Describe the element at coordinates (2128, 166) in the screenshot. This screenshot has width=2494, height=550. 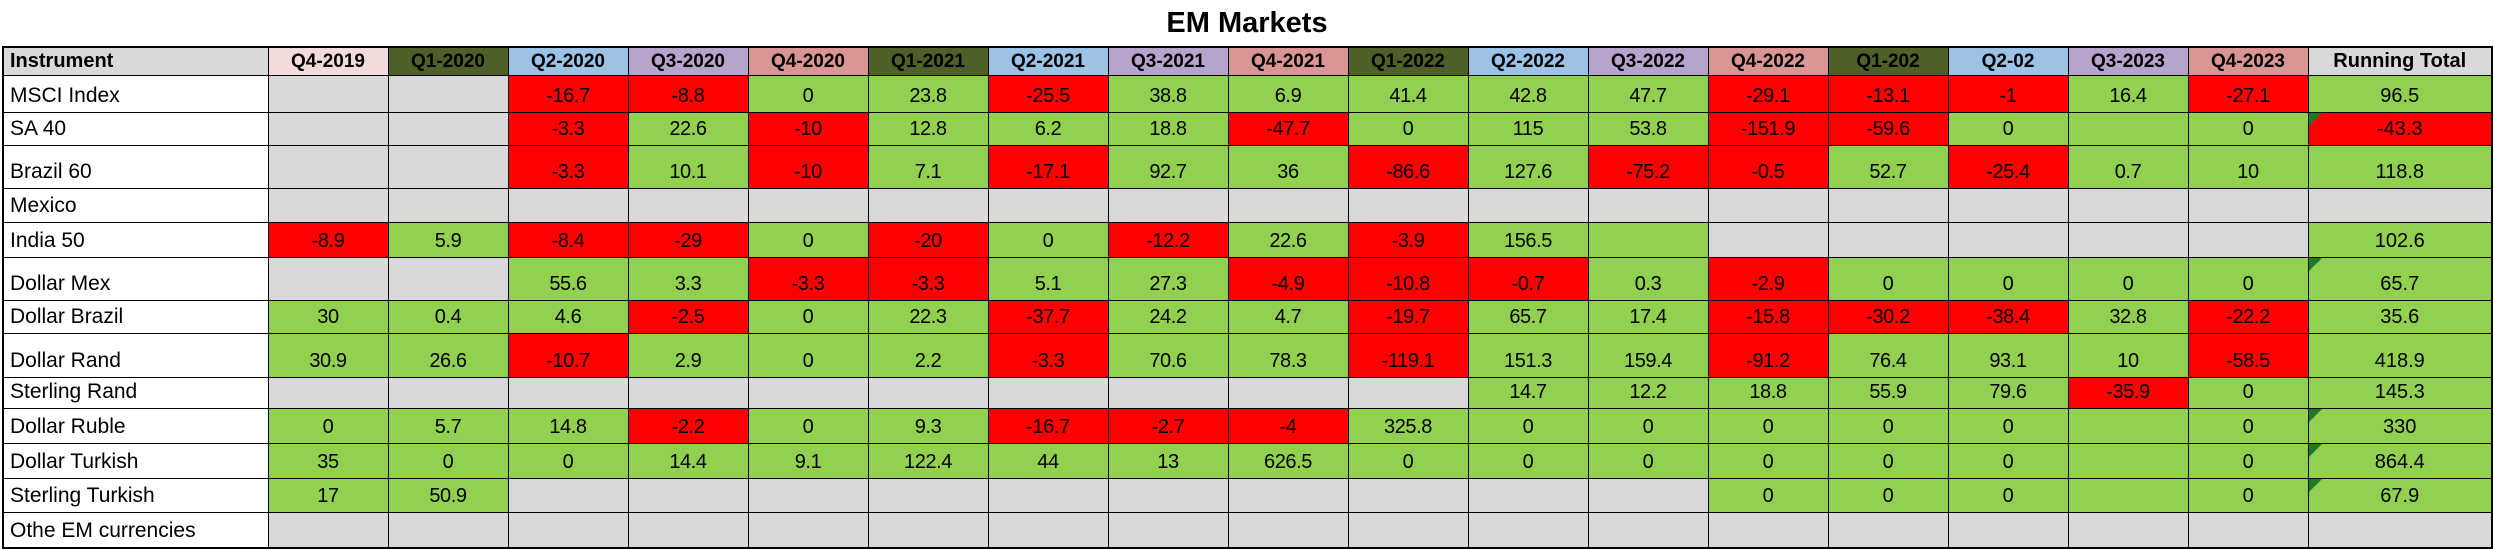
I see `value-cell: 0.7` at that location.